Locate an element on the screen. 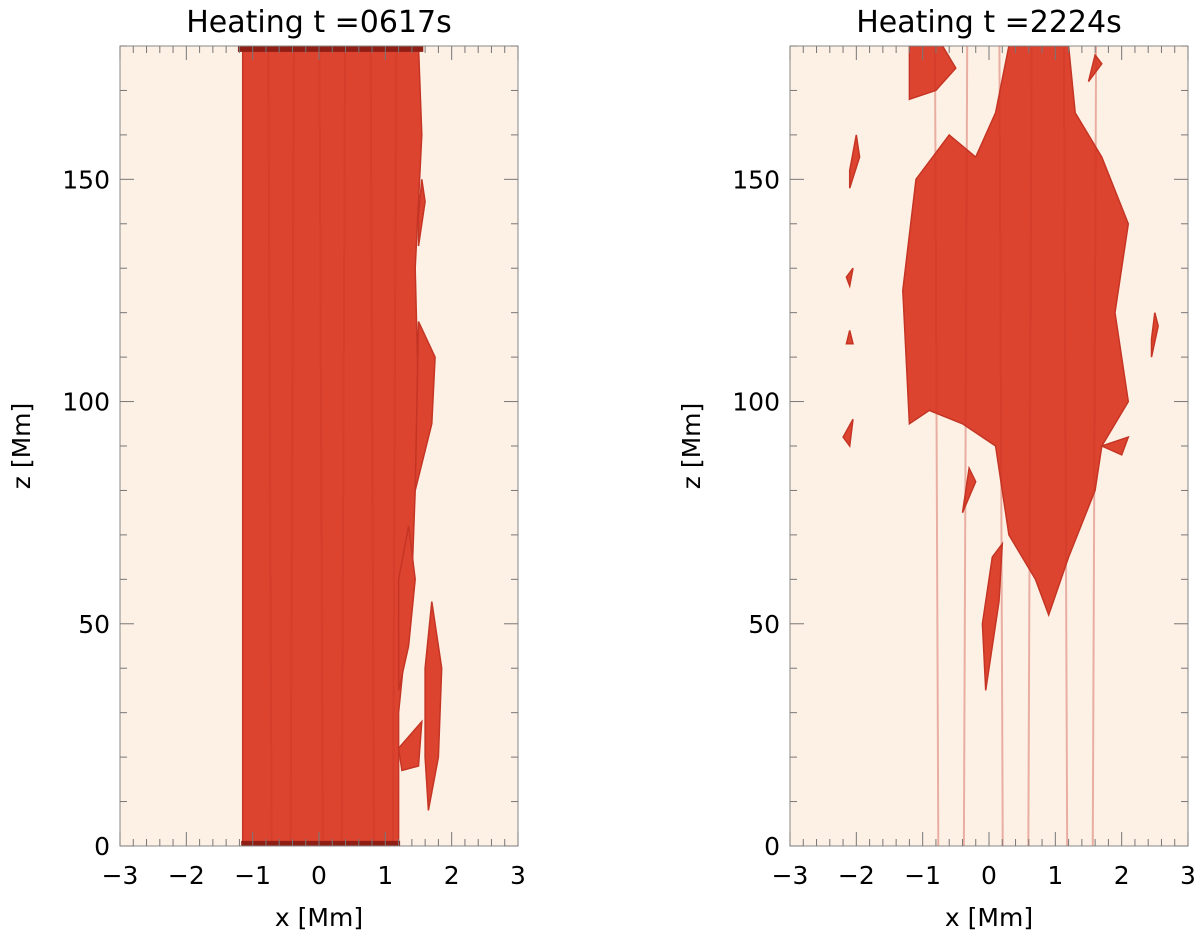 Image resolution: width=1200 pixels, height=939 pixels. panel-title: Heating t =0617s is located at coordinates (319, 22).